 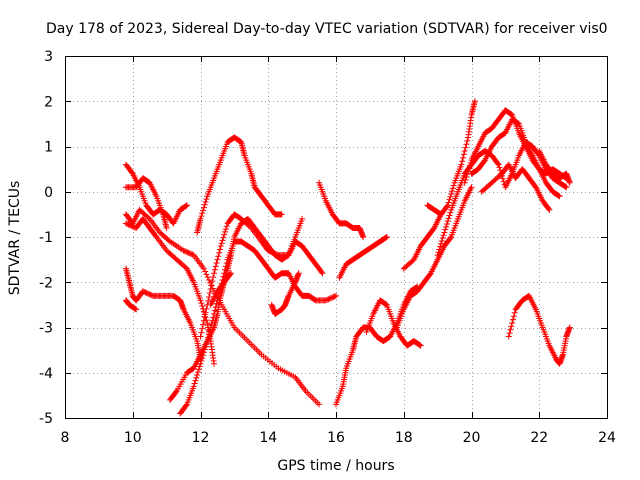 What do you see at coordinates (48, 148) in the screenshot?
I see `y-tick-label: 1` at bounding box center [48, 148].